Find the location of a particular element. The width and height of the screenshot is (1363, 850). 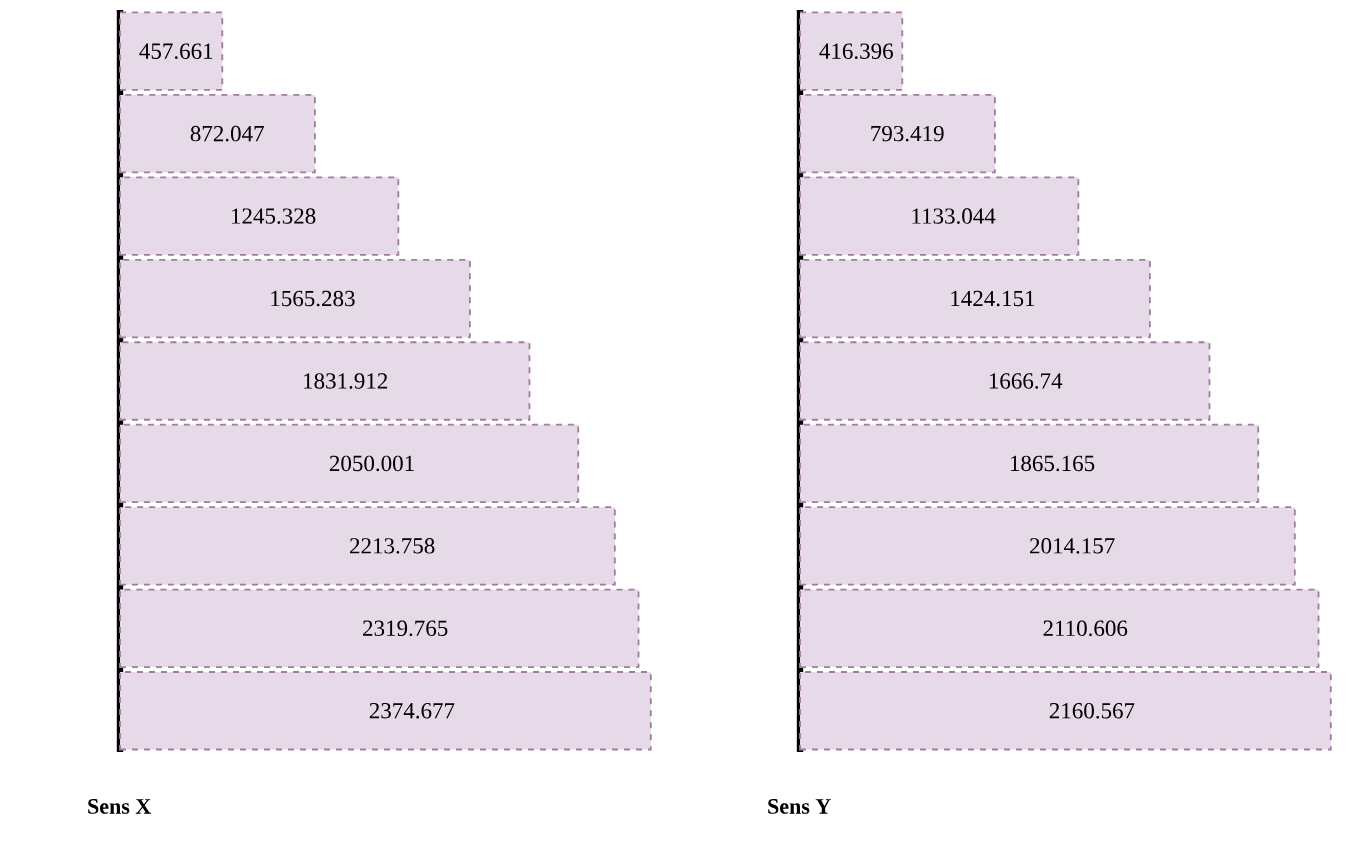

data-label: 2110.606 is located at coordinates (1085, 628).